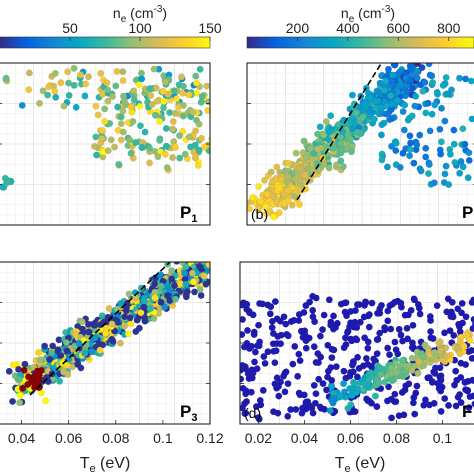 The height and width of the screenshot is (474, 474). What do you see at coordinates (210, 28) in the screenshot?
I see `colorbar-tick-label: 150` at bounding box center [210, 28].